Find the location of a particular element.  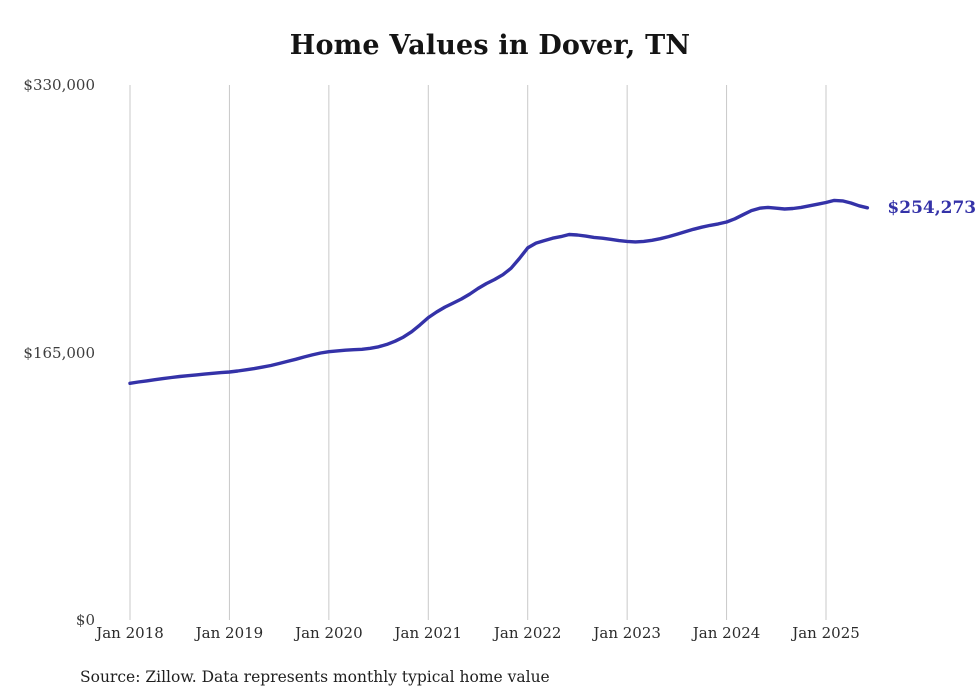

x-tick-label: Jan 2022 is located at coordinates (527, 633).